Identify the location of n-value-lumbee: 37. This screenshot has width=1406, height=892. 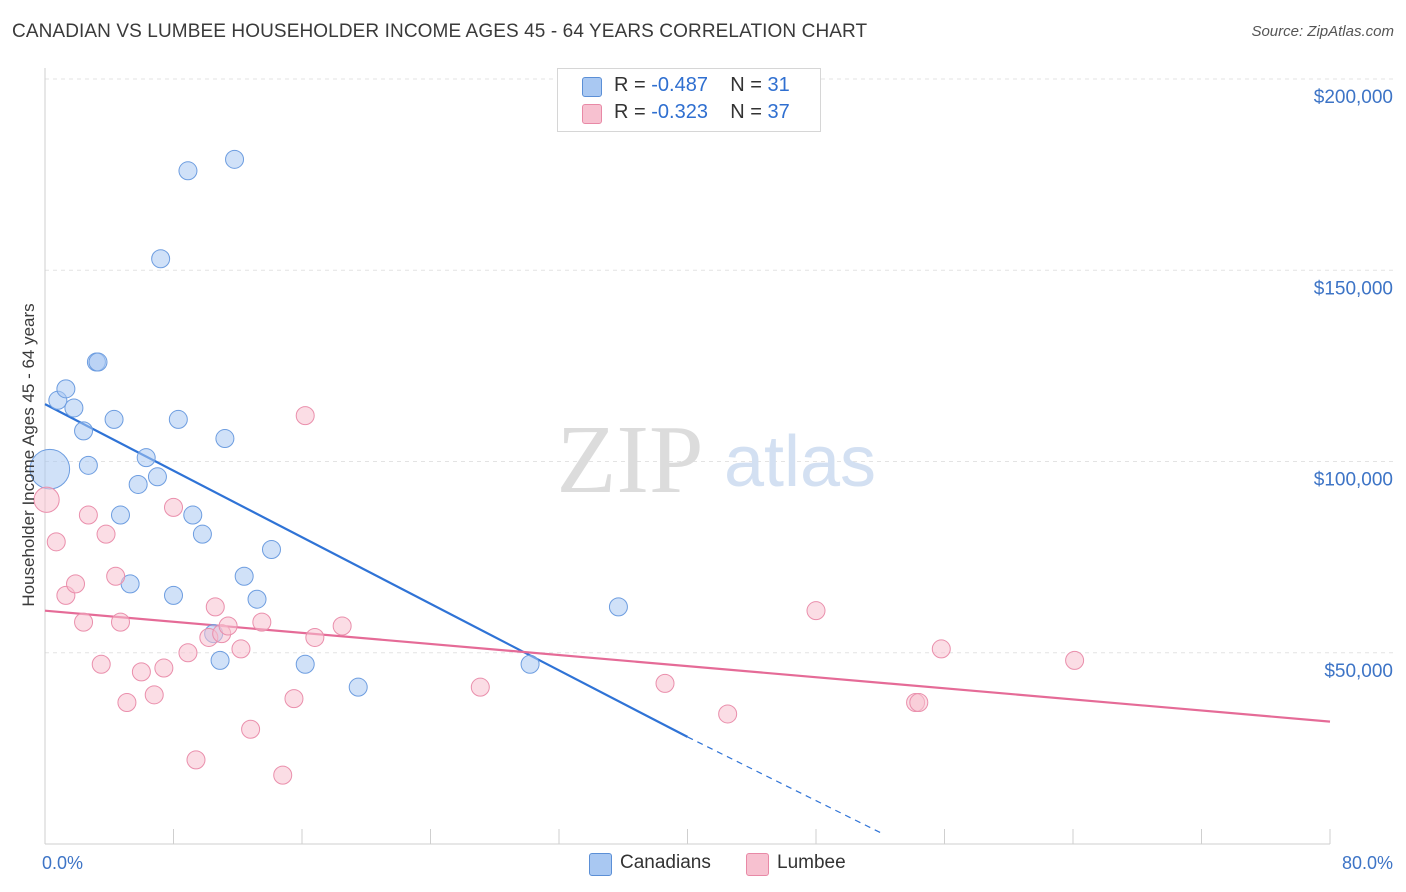
(778, 112).